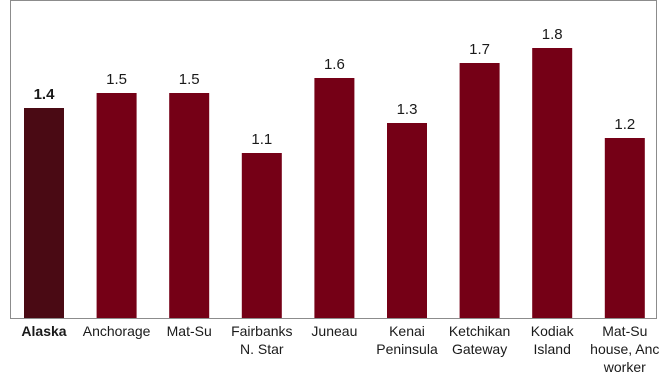 This screenshot has width=664, height=381. Describe the element at coordinates (479, 349) in the screenshot. I see `category-label-6-line-1: Gateway` at that location.